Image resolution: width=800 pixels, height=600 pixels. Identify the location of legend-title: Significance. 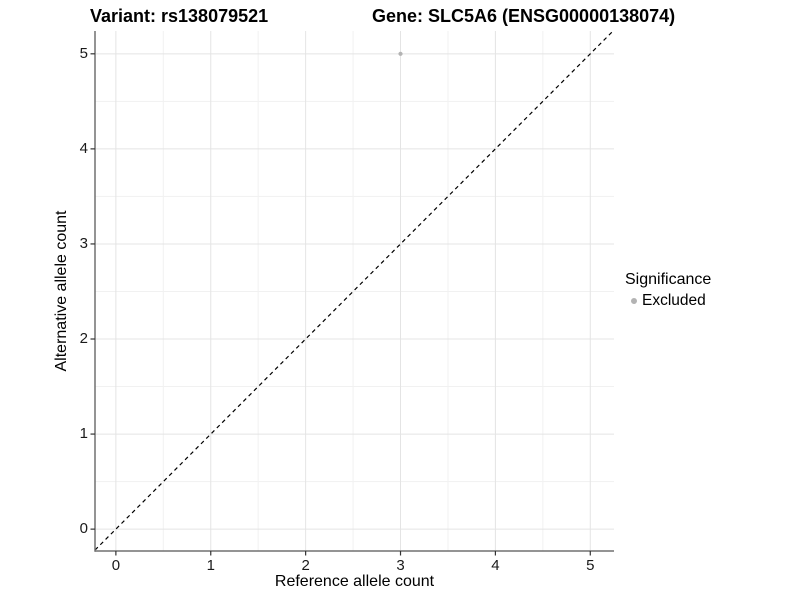
(668, 279).